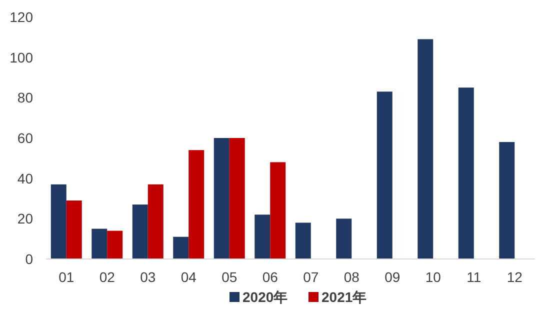  Describe the element at coordinates (433, 277) in the screenshot. I see `x-tick-label: 10` at that location.